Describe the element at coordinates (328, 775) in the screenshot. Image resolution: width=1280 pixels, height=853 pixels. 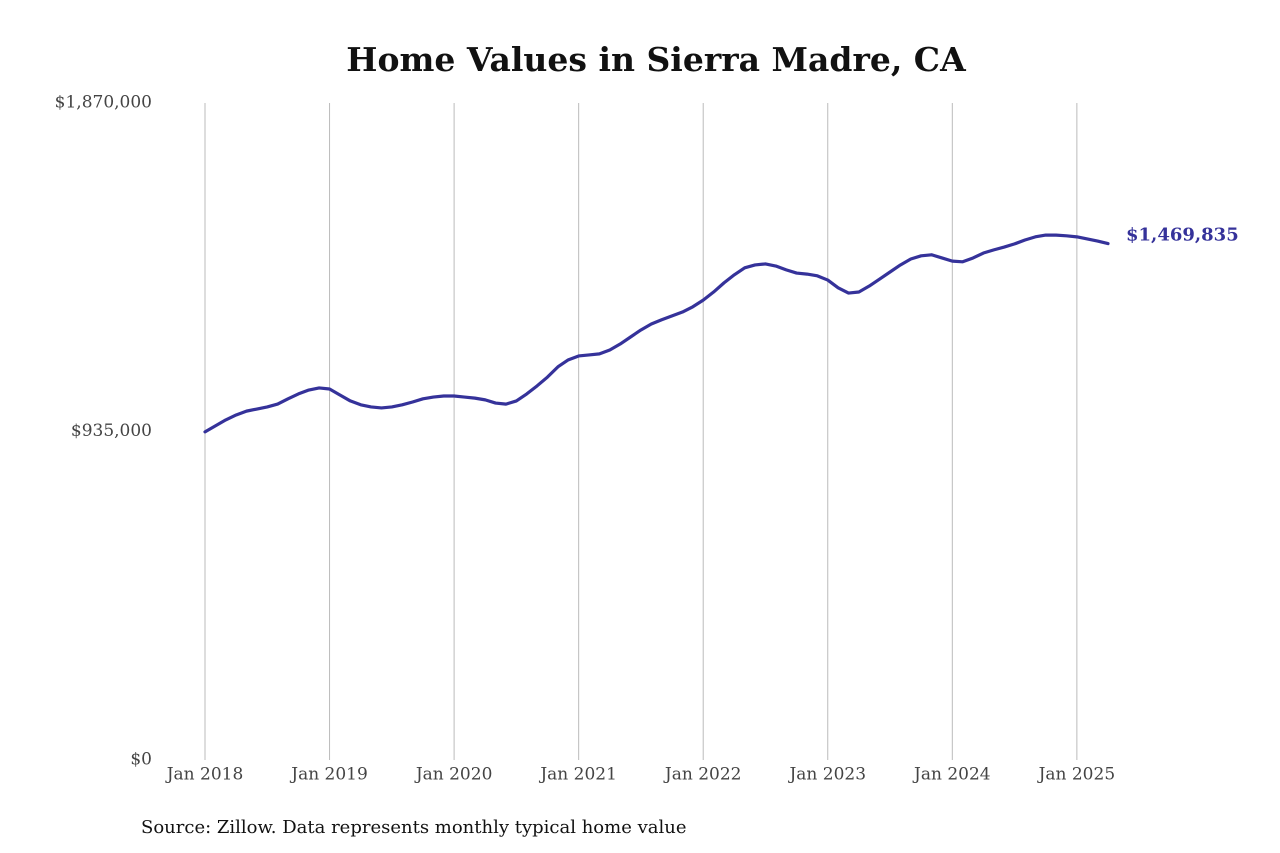
I see `x-tick-label: Jan 2019` at that location.